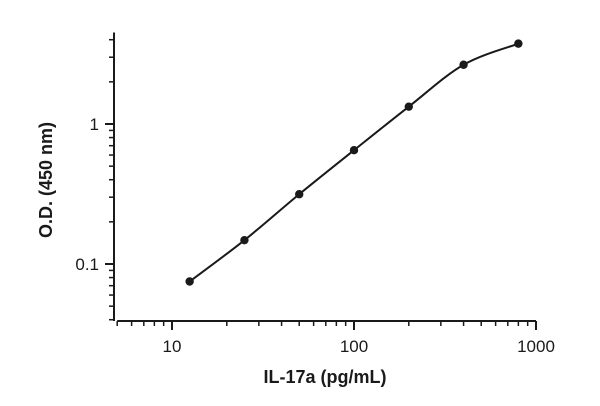 This screenshot has width=600, height=406. What do you see at coordinates (87, 264) in the screenshot?
I see `y-tick-label: 0.1` at bounding box center [87, 264].